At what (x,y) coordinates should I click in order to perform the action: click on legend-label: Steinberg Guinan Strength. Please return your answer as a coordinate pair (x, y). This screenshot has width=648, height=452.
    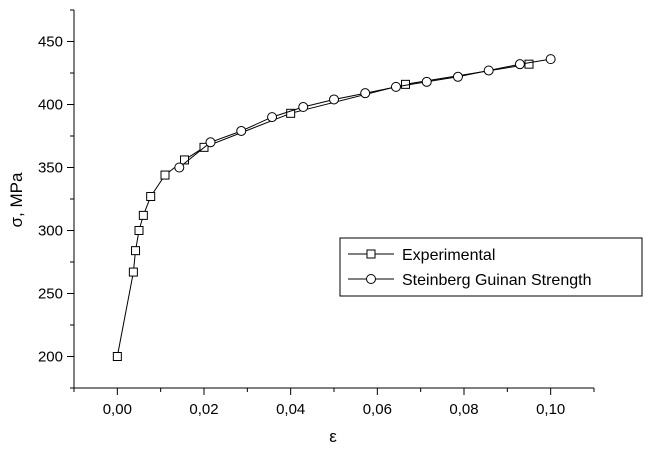
    Looking at the image, I should click on (496, 280).